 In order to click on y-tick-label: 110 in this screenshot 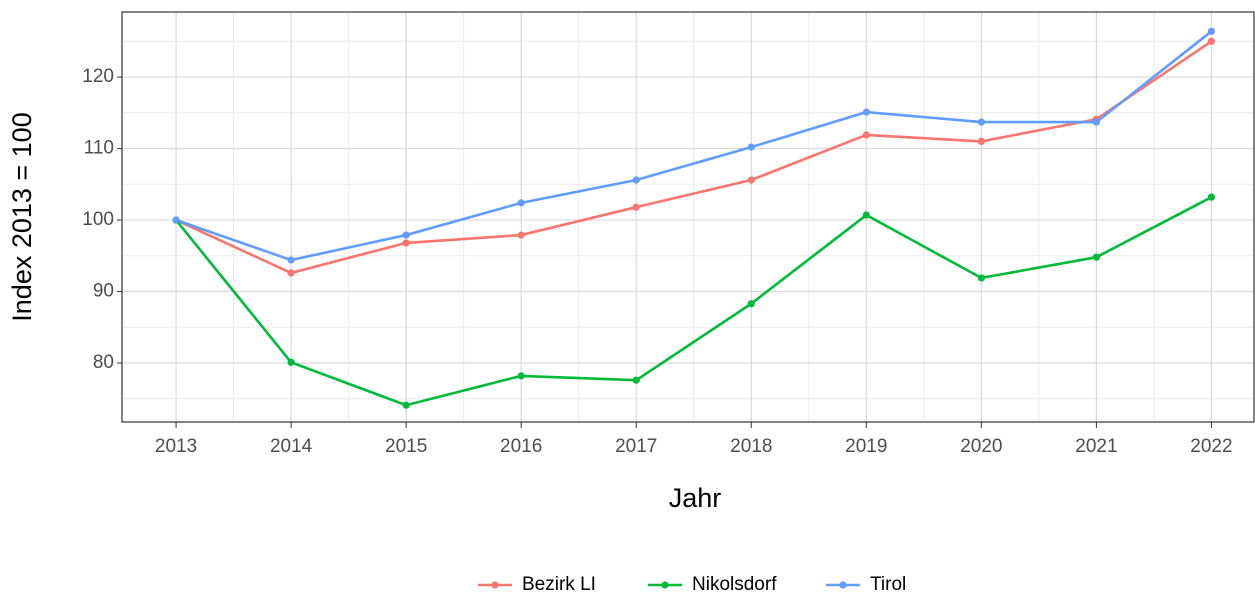, I will do `click(99, 148)`.